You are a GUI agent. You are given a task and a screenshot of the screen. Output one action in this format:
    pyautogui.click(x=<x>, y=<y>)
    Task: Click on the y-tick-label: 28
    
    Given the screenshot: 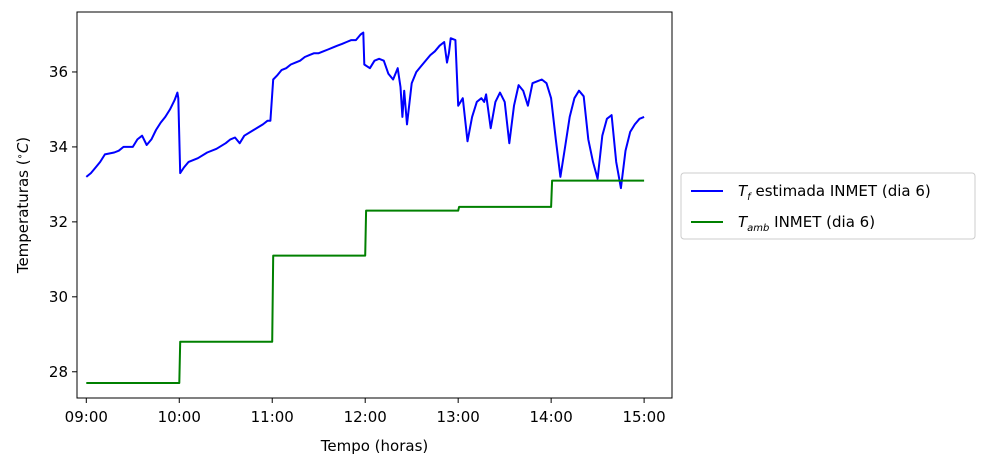 What is the action you would take?
    pyautogui.click(x=58, y=372)
    